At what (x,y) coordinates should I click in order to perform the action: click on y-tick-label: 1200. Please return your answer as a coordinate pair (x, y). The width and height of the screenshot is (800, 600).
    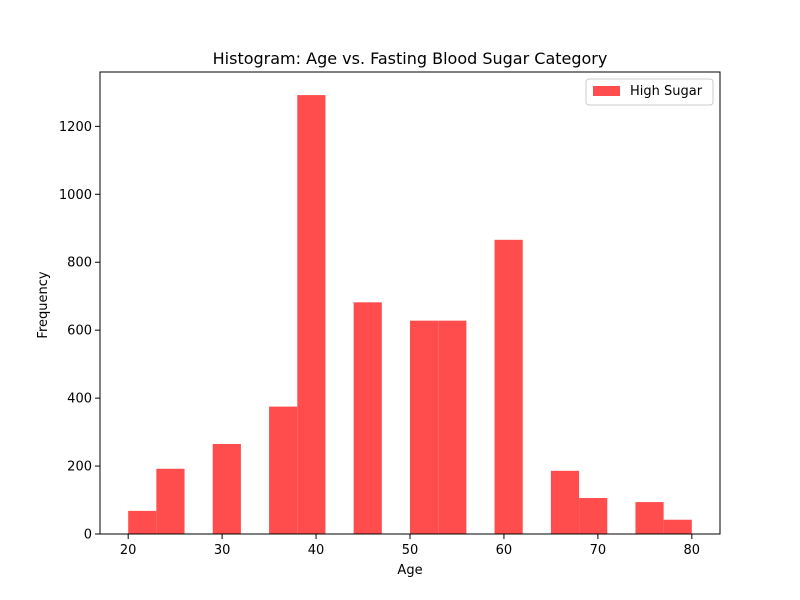
    Looking at the image, I should click on (75, 127).